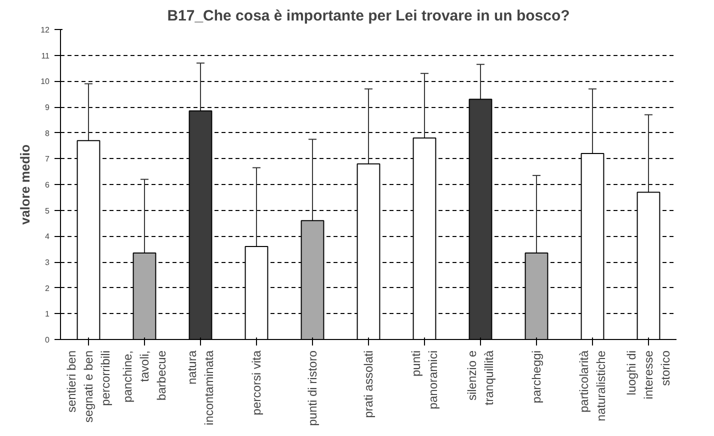 Image resolution: width=714 pixels, height=436 pixels. I want to click on x-tick-label: parcheggi, so click(537, 377).